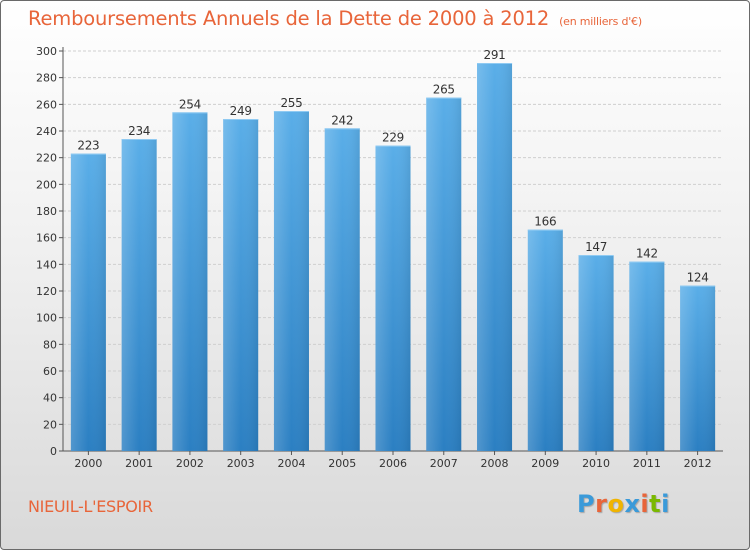 This screenshot has width=750, height=550. Describe the element at coordinates (46, 318) in the screenshot. I see `y-tick-label: 100` at that location.